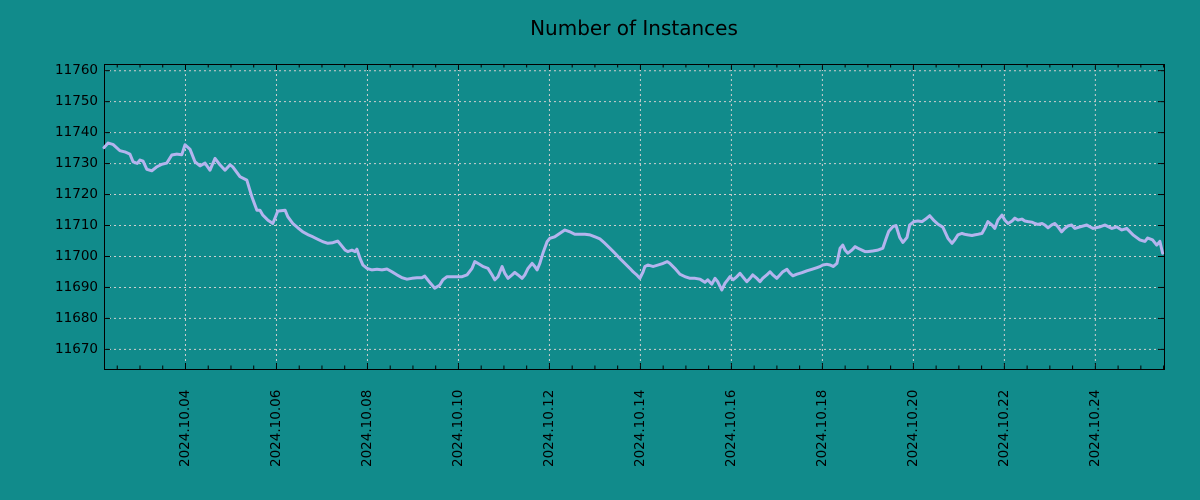 Image resolution: width=1200 pixels, height=500 pixels. What do you see at coordinates (639, 428) in the screenshot?
I see `x-tick-label: 2024.10.14` at bounding box center [639, 428].